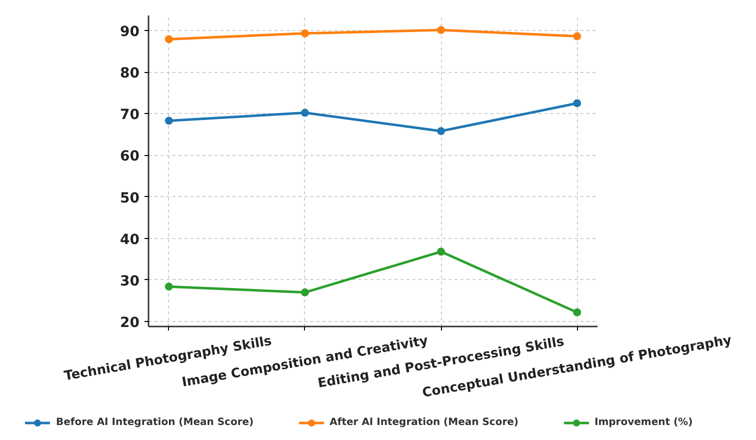 This screenshot has width=756, height=440. Describe the element at coordinates (643, 422) in the screenshot. I see `legend-label: Improvement (%)` at that location.